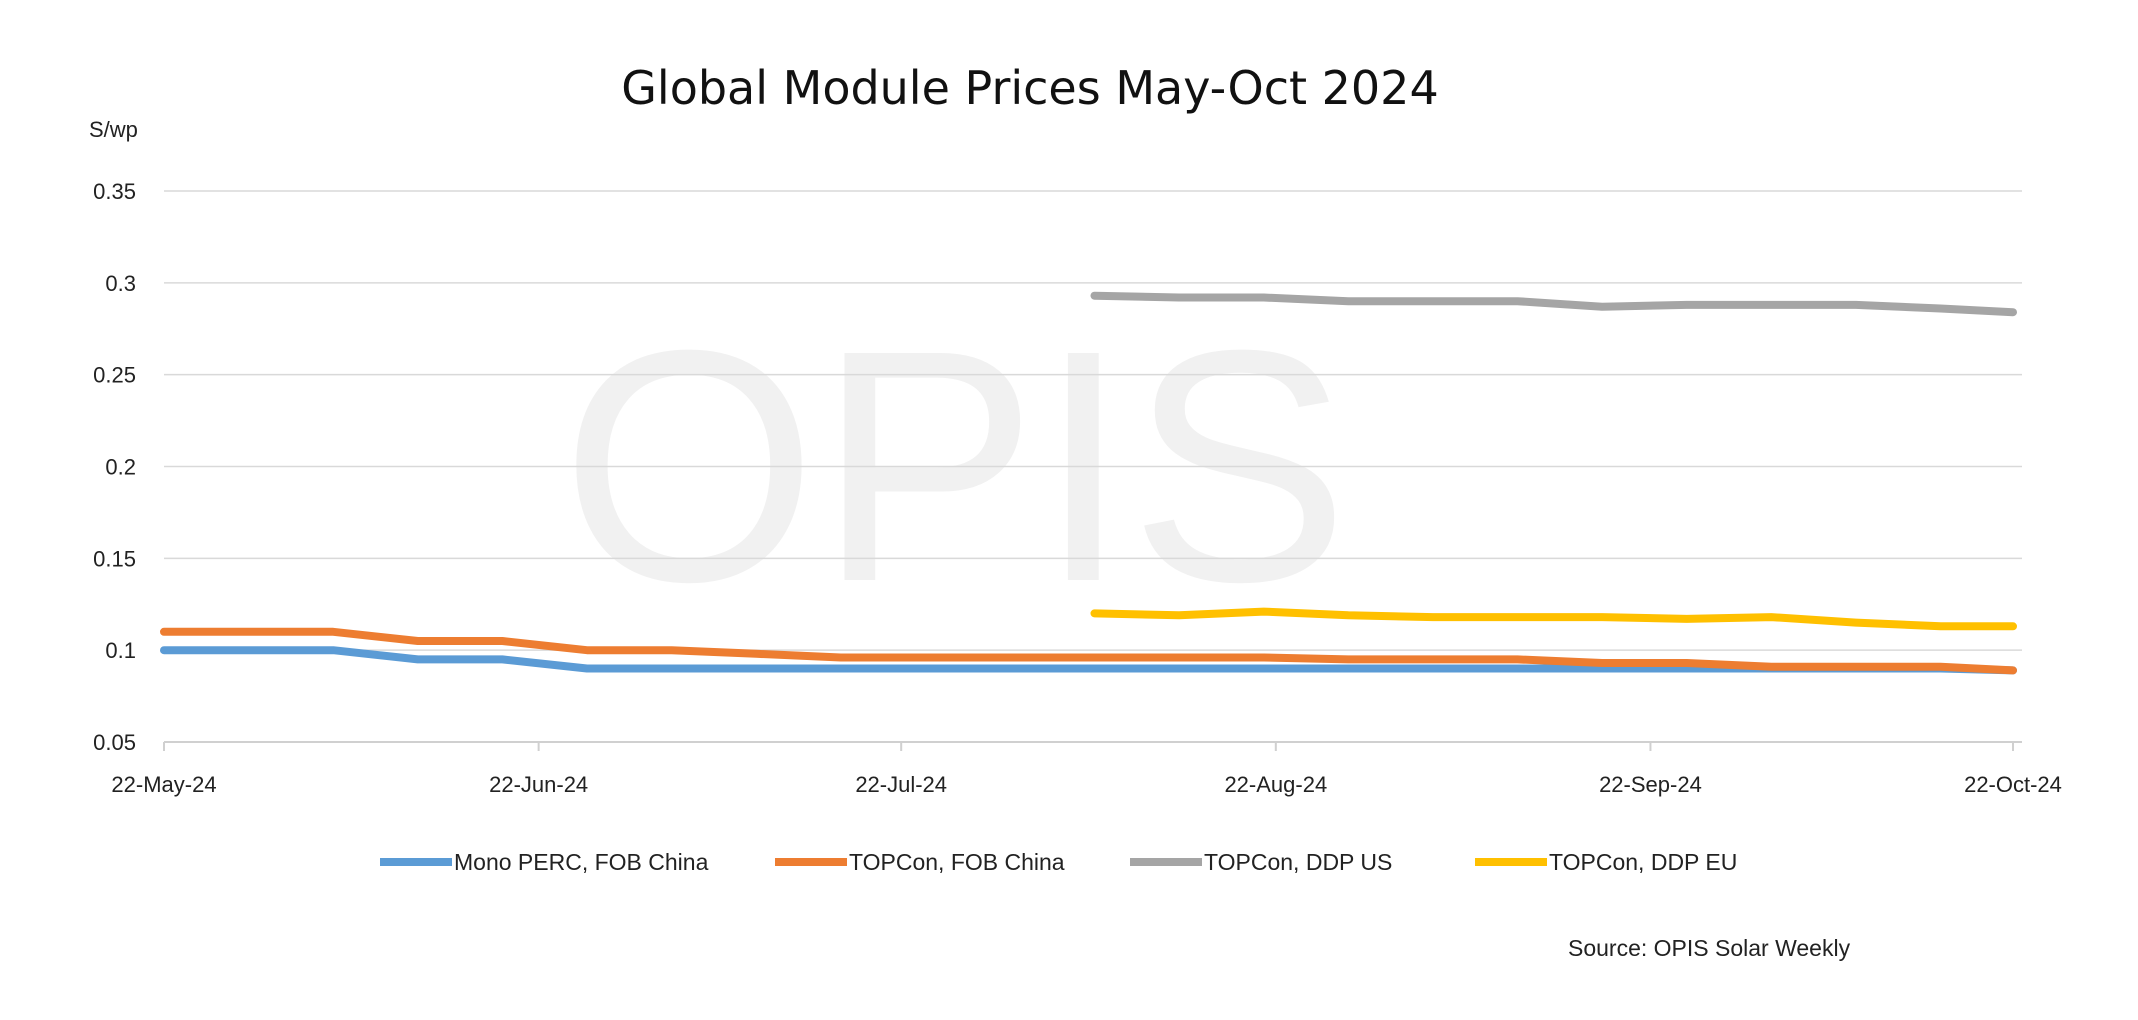 The image size is (2138, 1020). I want to click on y-tick-label: 0.05, so click(114, 742).